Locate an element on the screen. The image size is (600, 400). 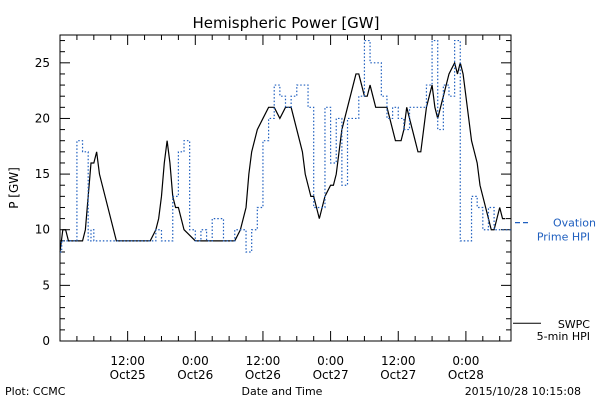
y-tick-label: 20 is located at coordinates (42, 118).